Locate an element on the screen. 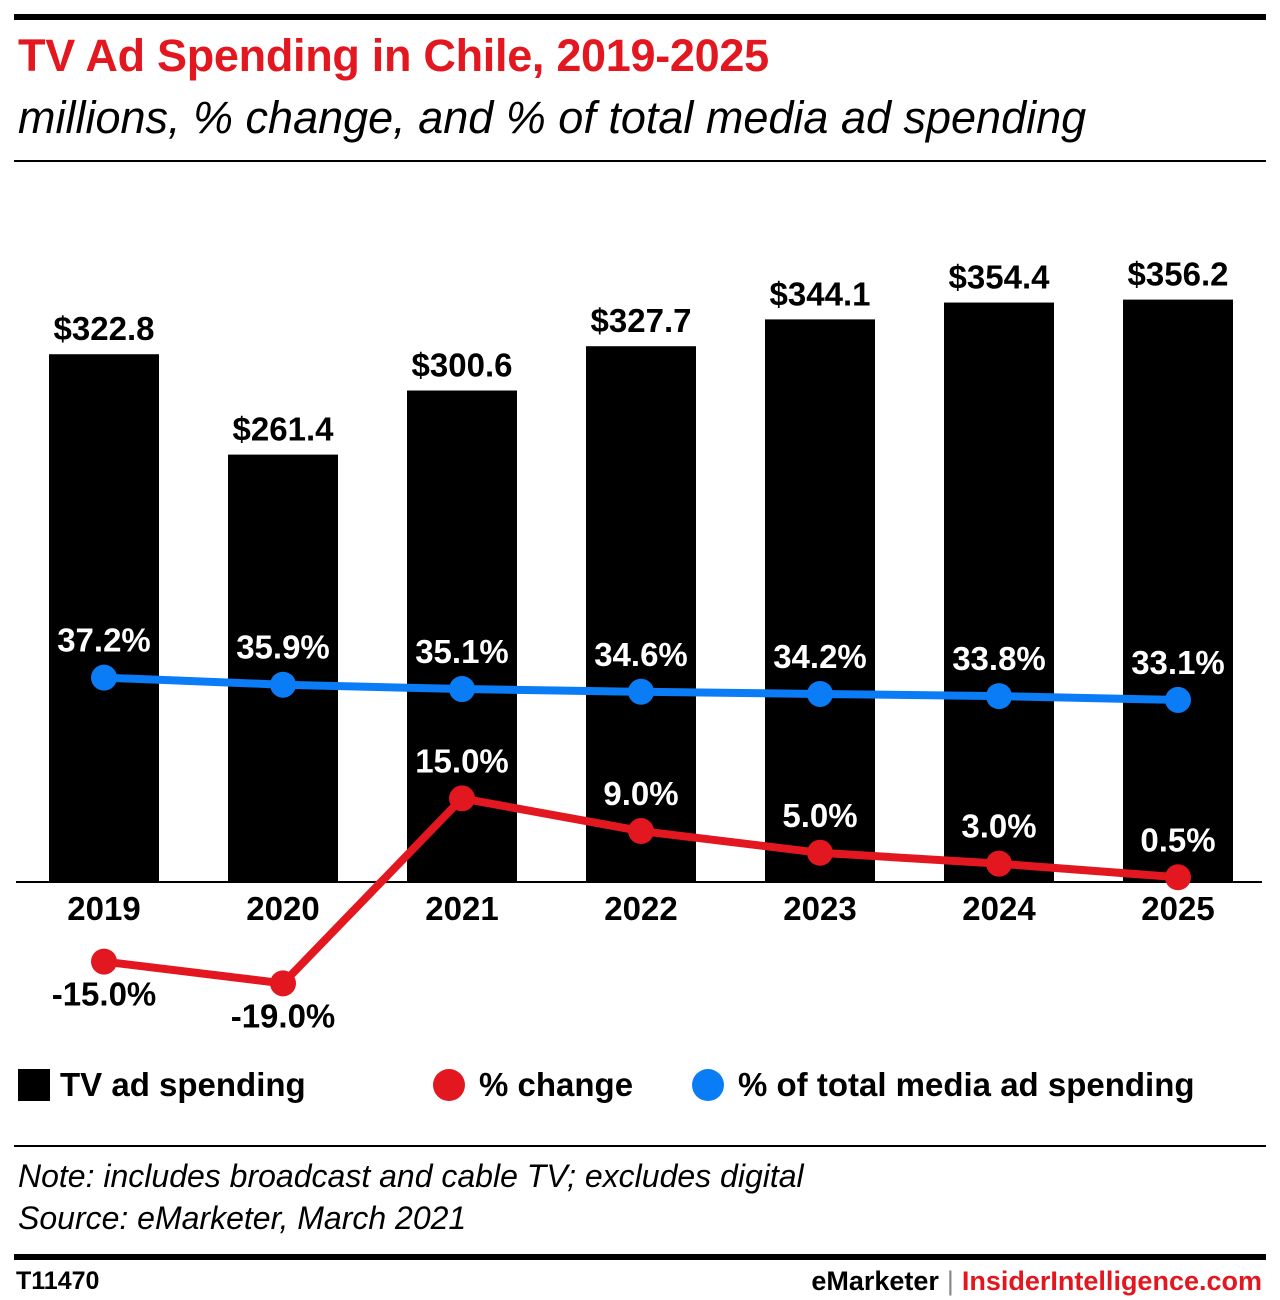 The width and height of the screenshot is (1280, 1300). chart-source: Source: eMarketer, March 2021 is located at coordinates (242, 1218).